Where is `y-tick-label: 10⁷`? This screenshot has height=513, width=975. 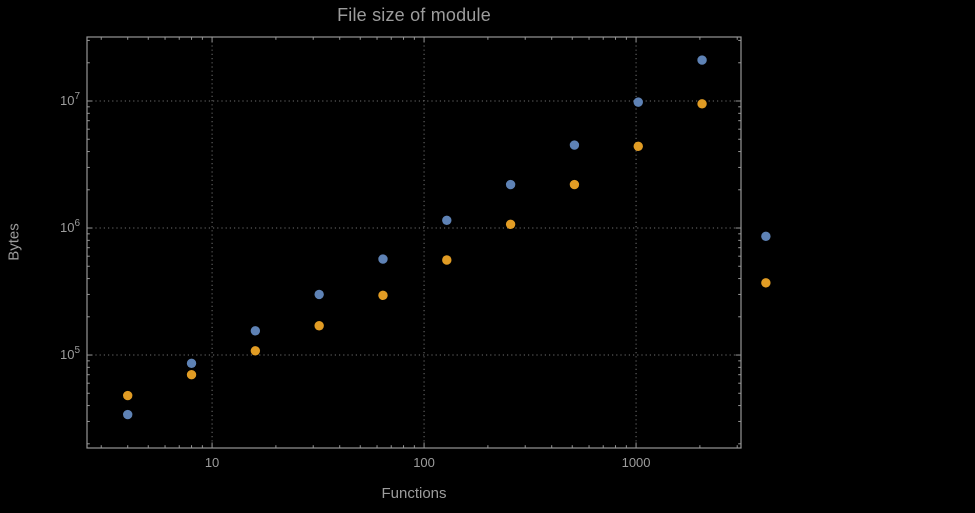
y-tick-label: 10⁷ is located at coordinates (70, 99).